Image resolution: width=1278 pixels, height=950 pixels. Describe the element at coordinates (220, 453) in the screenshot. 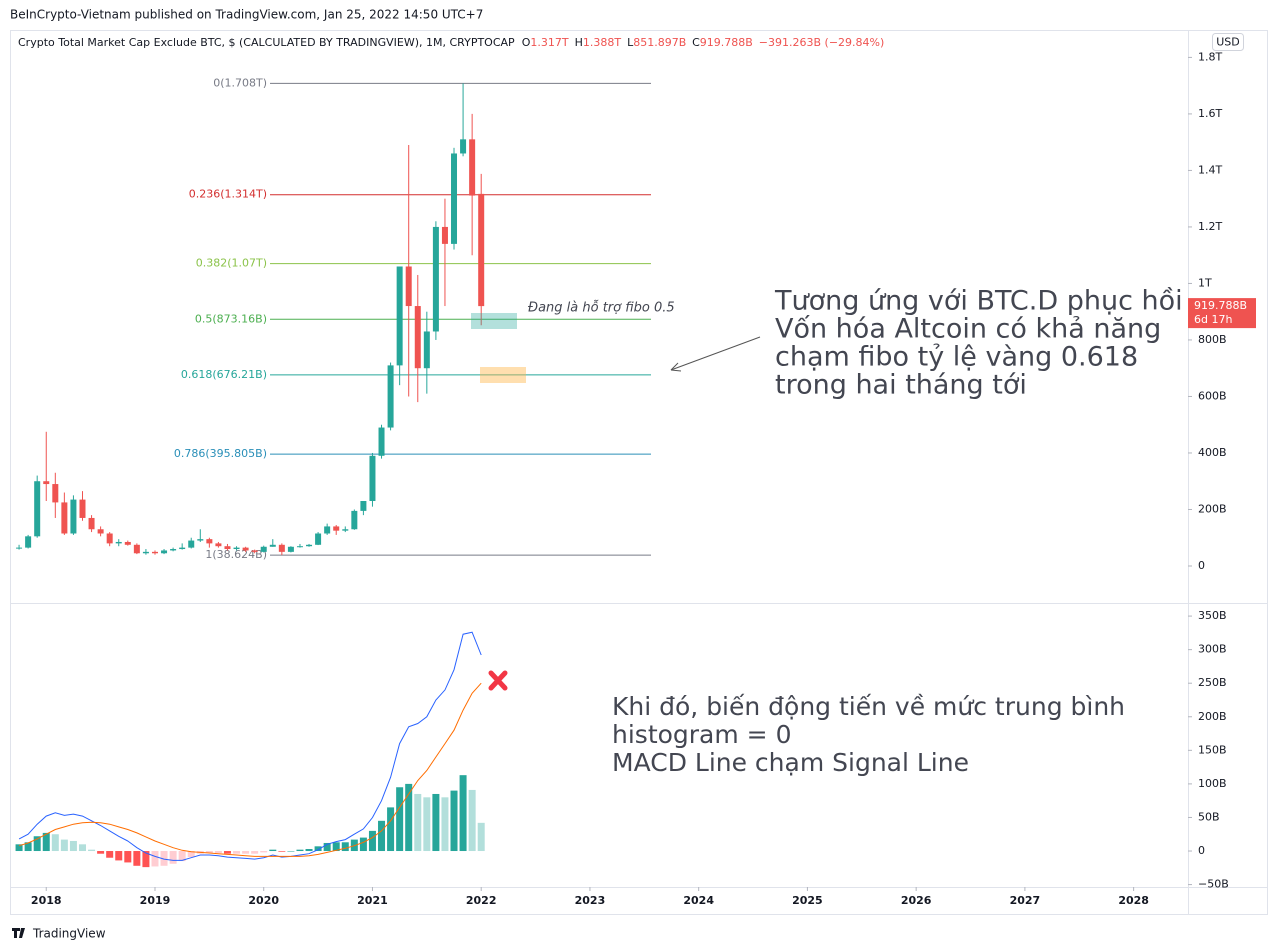

I see `fib-label: 0.786(395.805B)` at that location.